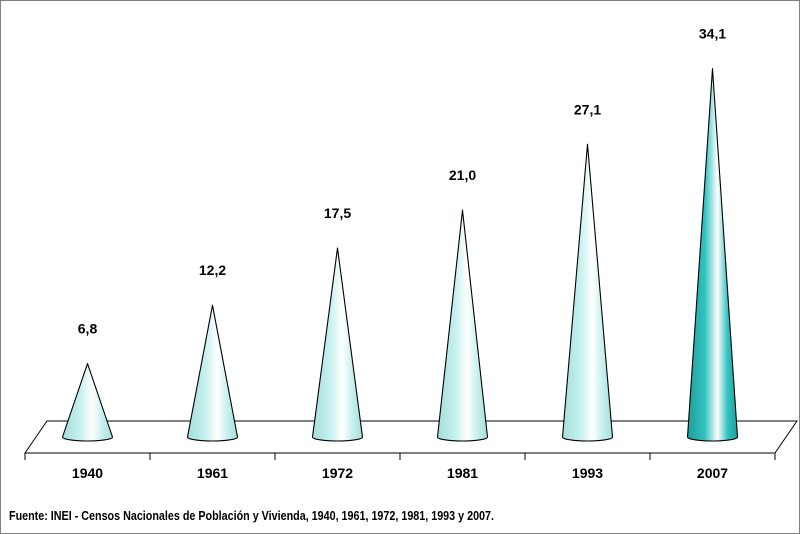 The height and width of the screenshot is (534, 800). I want to click on cone-bar-2007, so click(712, 255).